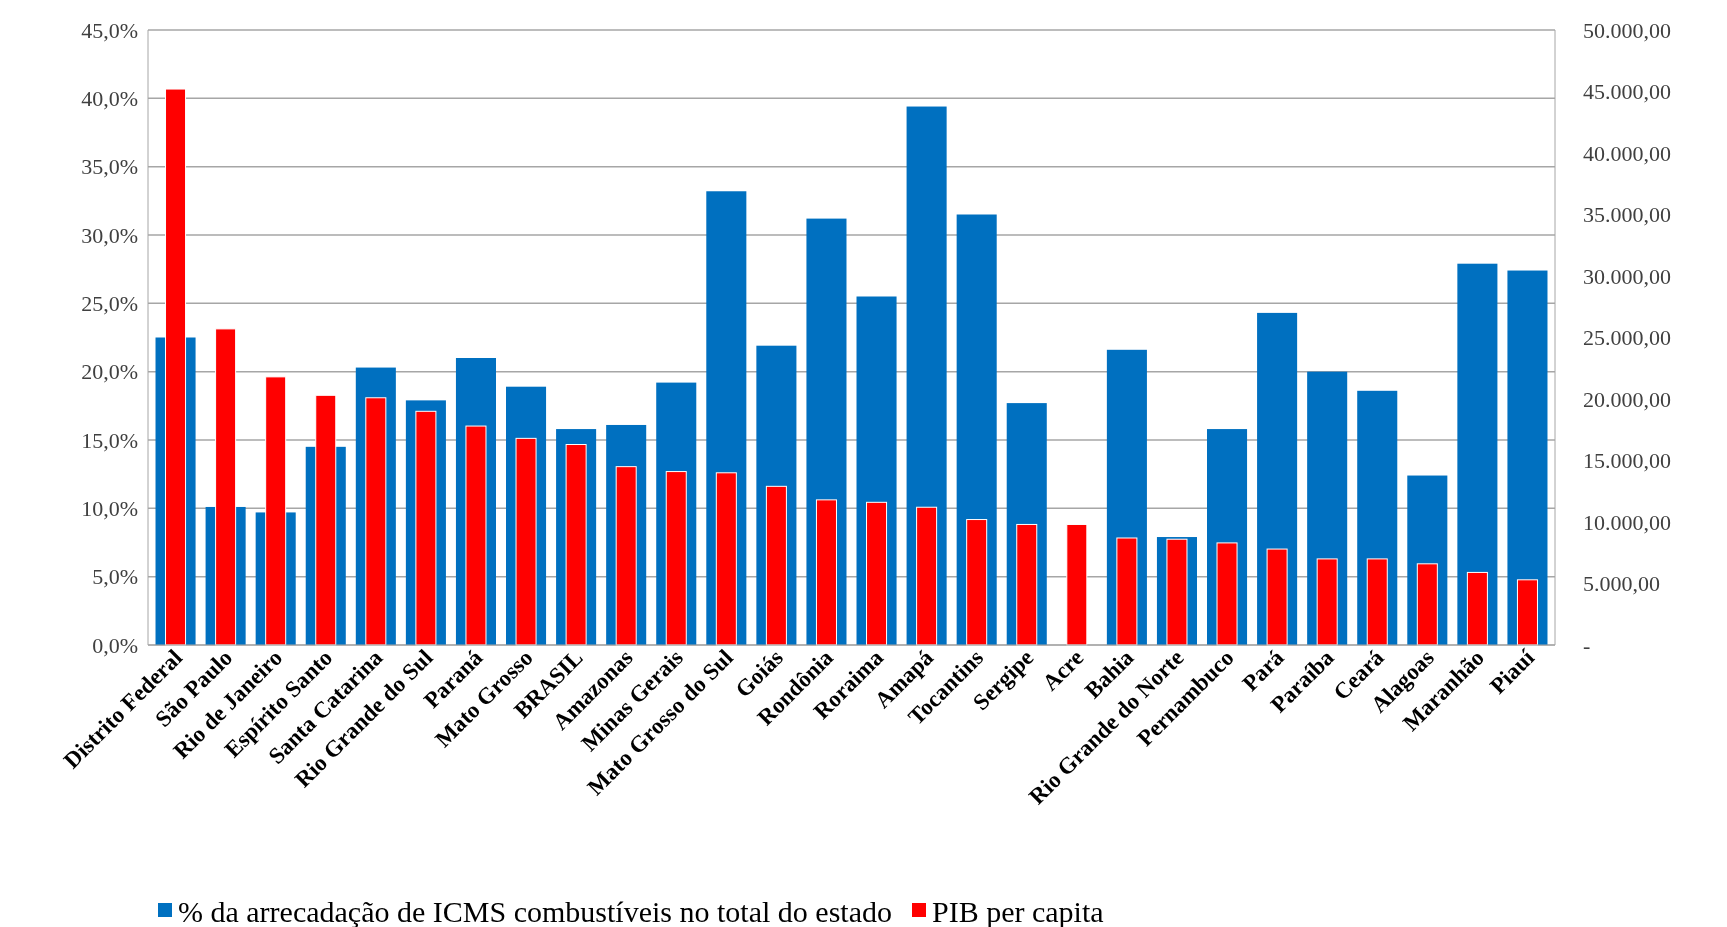 The image size is (1727, 927). I want to click on y2-tick-label: 15.000,00, so click(1627, 461).